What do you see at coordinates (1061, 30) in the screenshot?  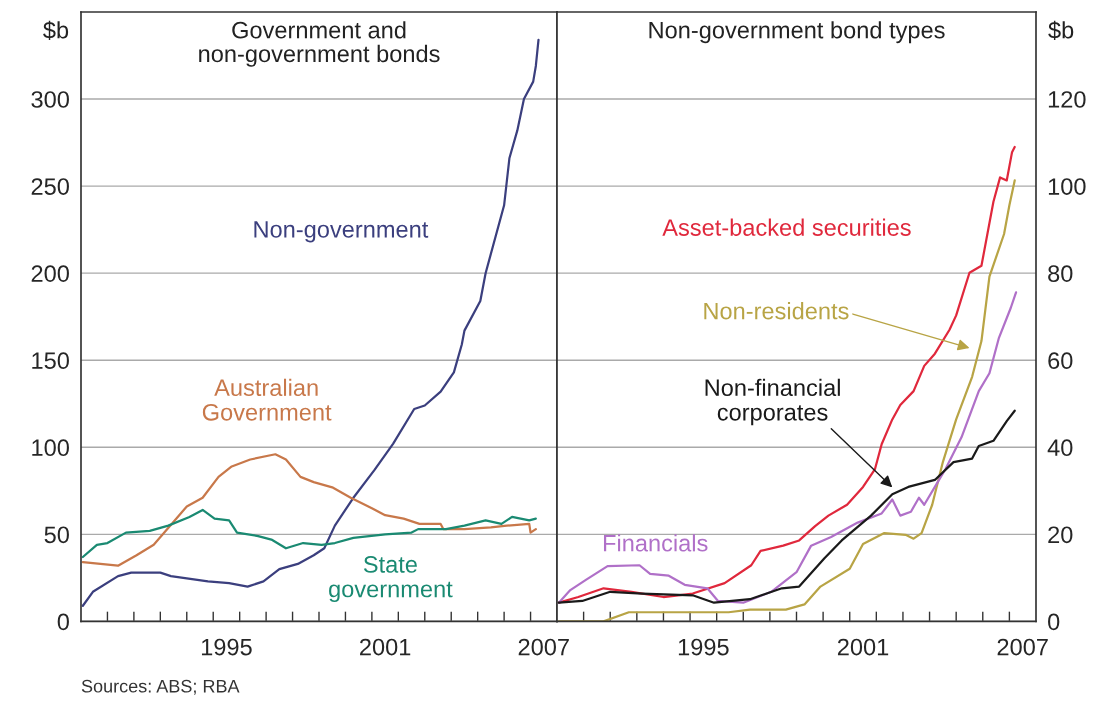 I see `y2-axis-title: $b` at bounding box center [1061, 30].